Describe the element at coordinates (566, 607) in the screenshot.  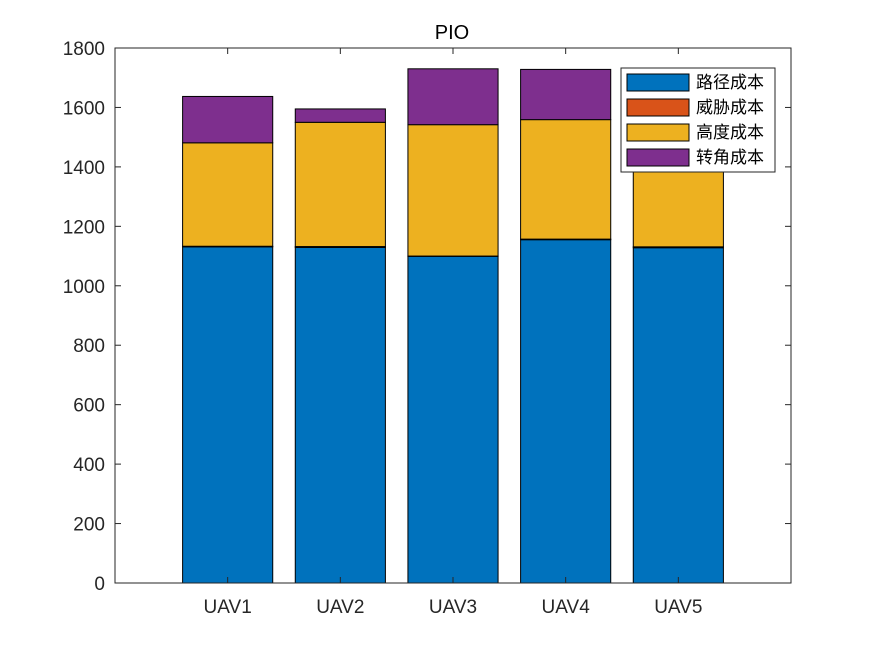
I see `x-tick-label: UAV4` at that location.